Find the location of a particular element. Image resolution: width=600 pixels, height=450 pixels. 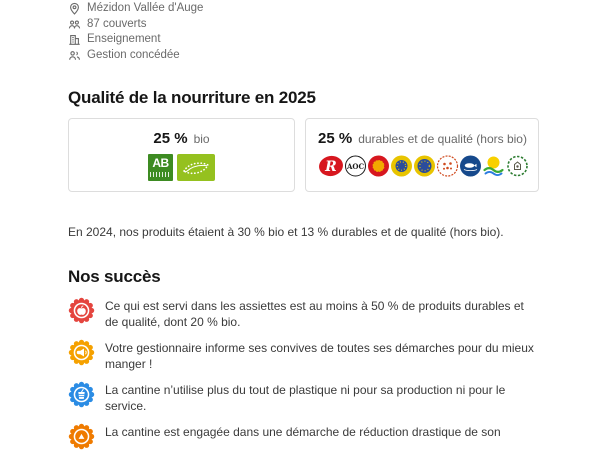

ab-logo-strip is located at coordinates (160, 174).